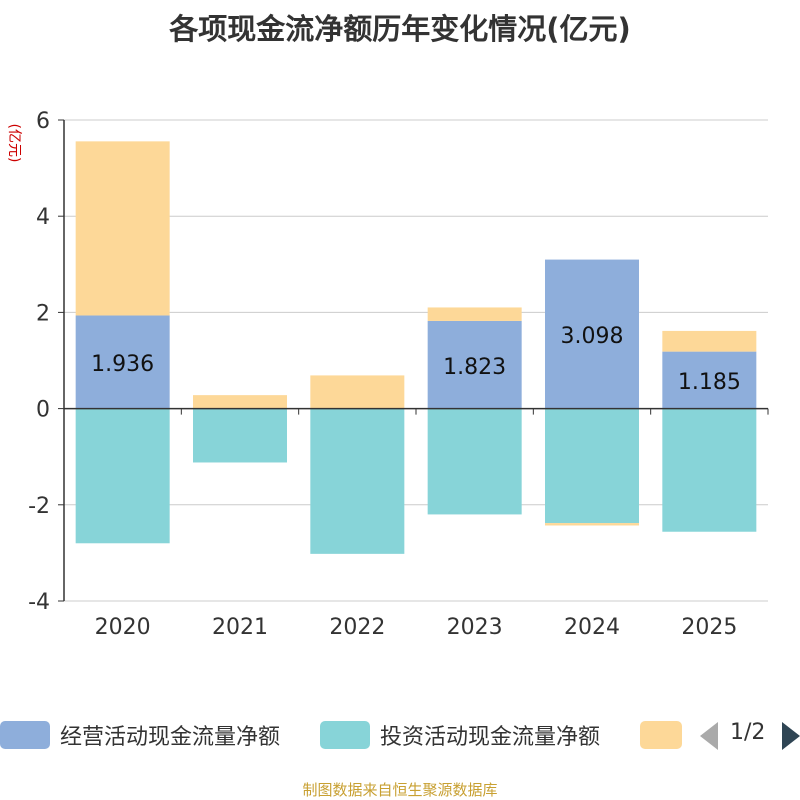 Image resolution: width=800 pixels, height=800 pixels. What do you see at coordinates (474, 367) in the screenshot?
I see `data-label-2023: 1.823` at bounding box center [474, 367].